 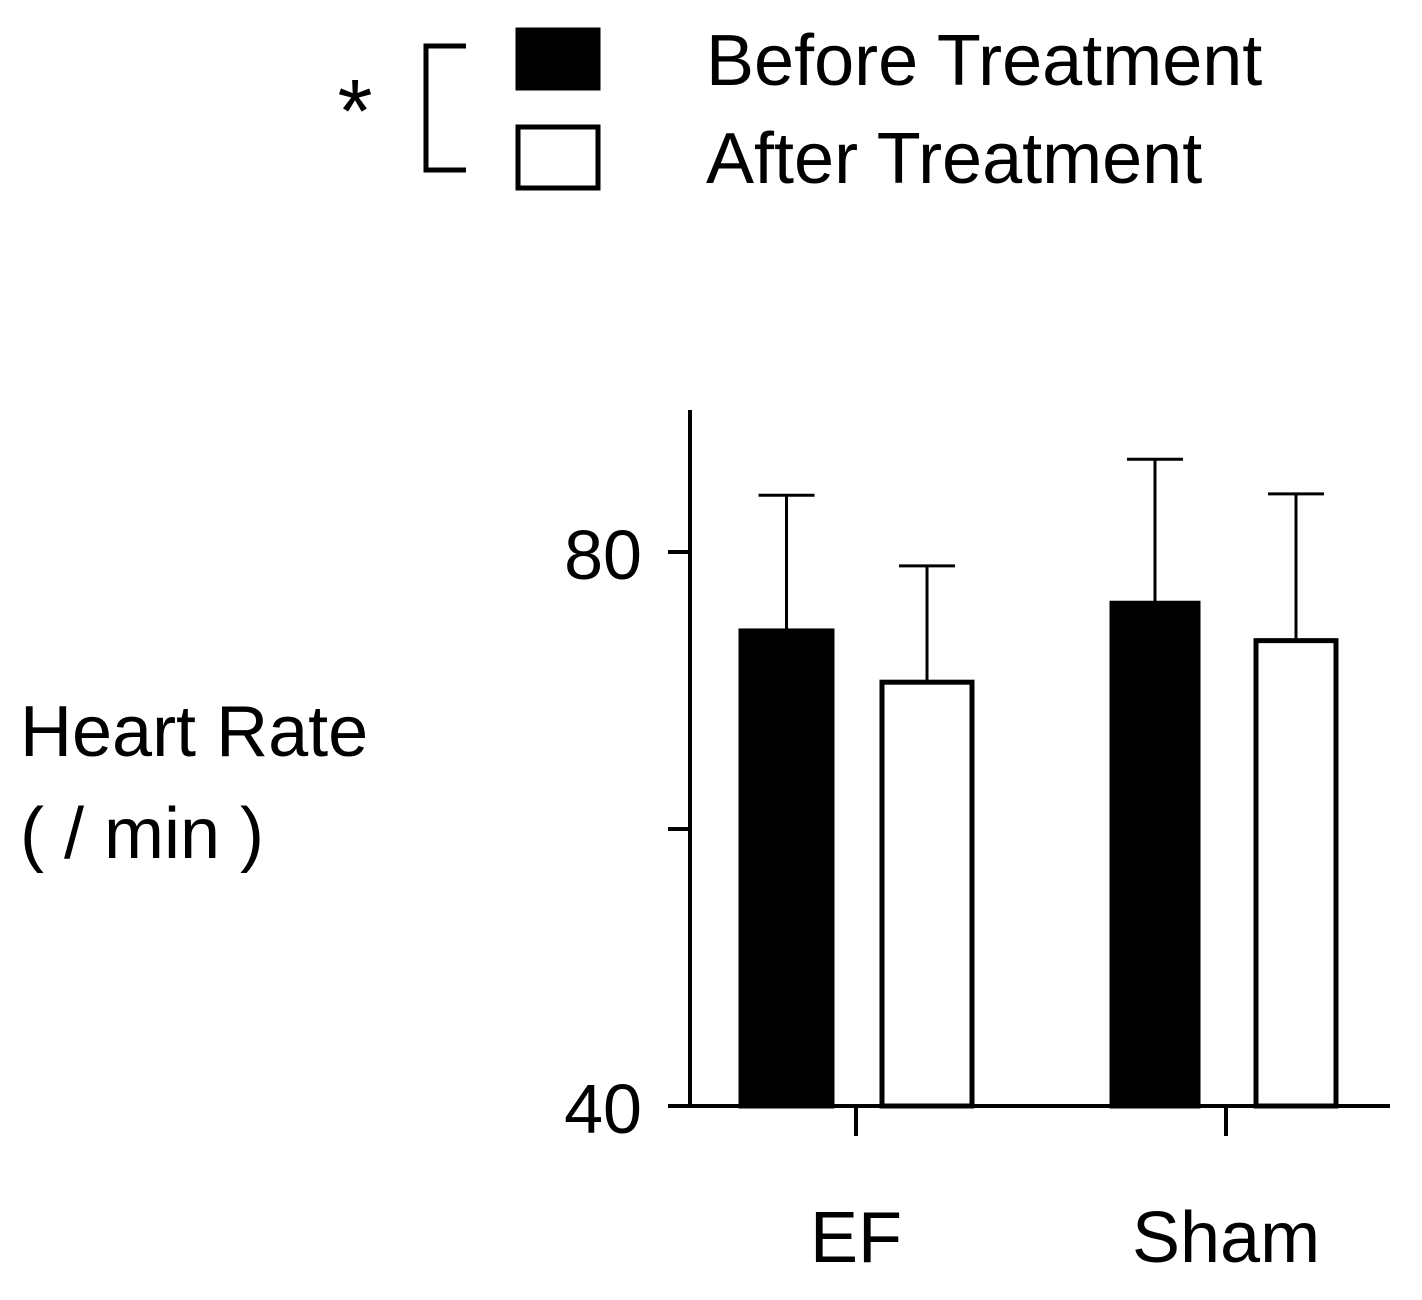 What do you see at coordinates (927, 894) in the screenshot?
I see `bar-after-treatment-ef` at bounding box center [927, 894].